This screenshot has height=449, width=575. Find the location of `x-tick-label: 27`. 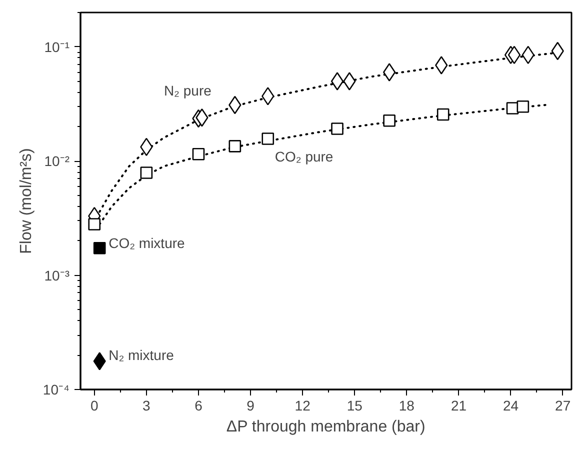

x-tick-label: 27 is located at coordinates (563, 406).